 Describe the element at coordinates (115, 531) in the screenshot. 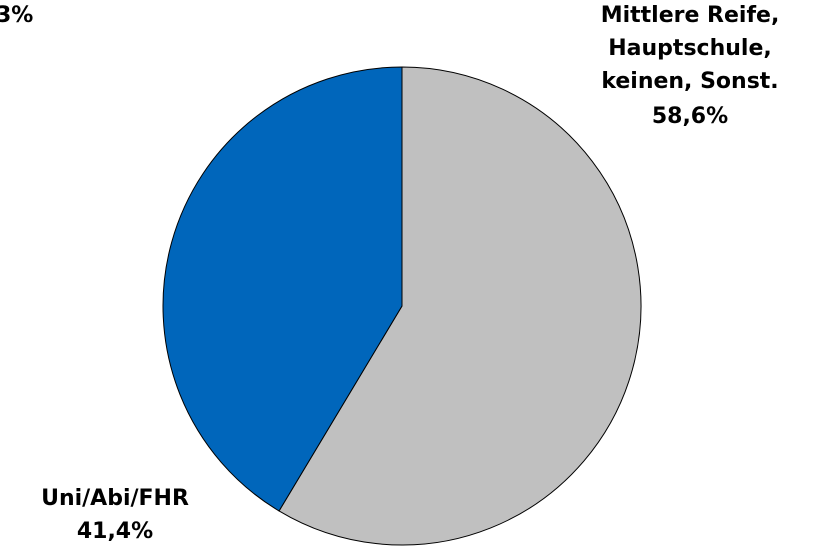

I see `slice-value-label: 41,4%` at that location.